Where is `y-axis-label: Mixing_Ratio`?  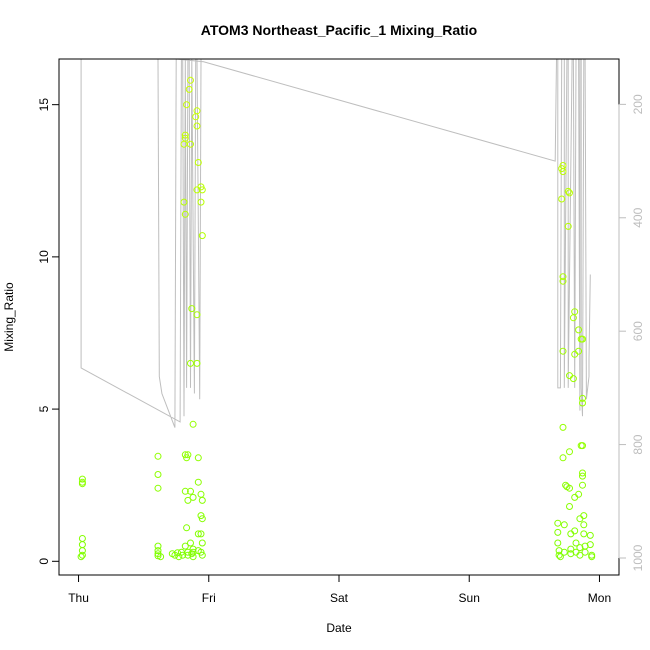
y-axis-label: Mixing_Ratio is located at coordinates (9, 317).